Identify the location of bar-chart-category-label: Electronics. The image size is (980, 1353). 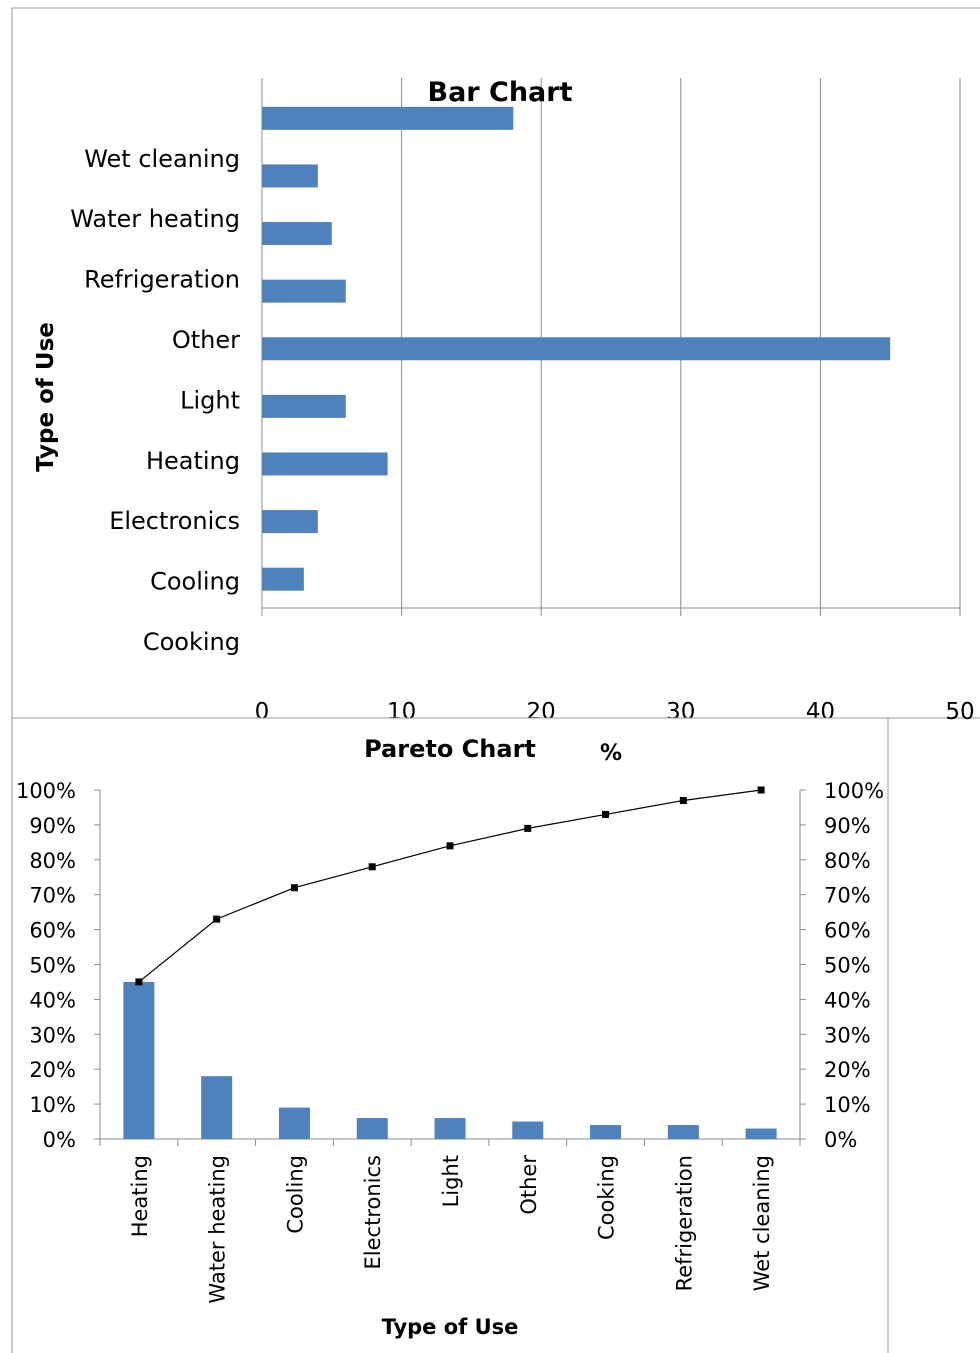
(174, 521).